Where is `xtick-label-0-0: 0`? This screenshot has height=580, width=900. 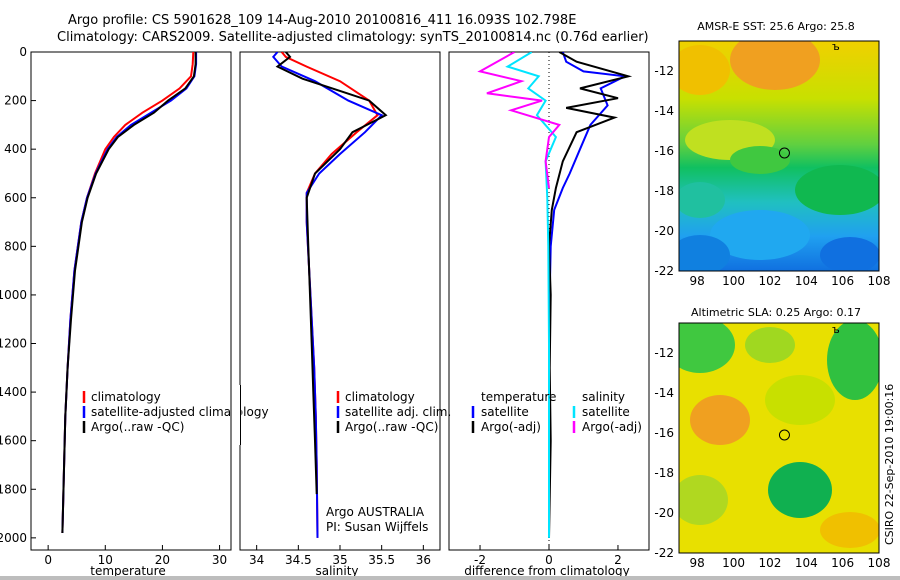
xtick-label-0-0: 0 is located at coordinates (48, 560).